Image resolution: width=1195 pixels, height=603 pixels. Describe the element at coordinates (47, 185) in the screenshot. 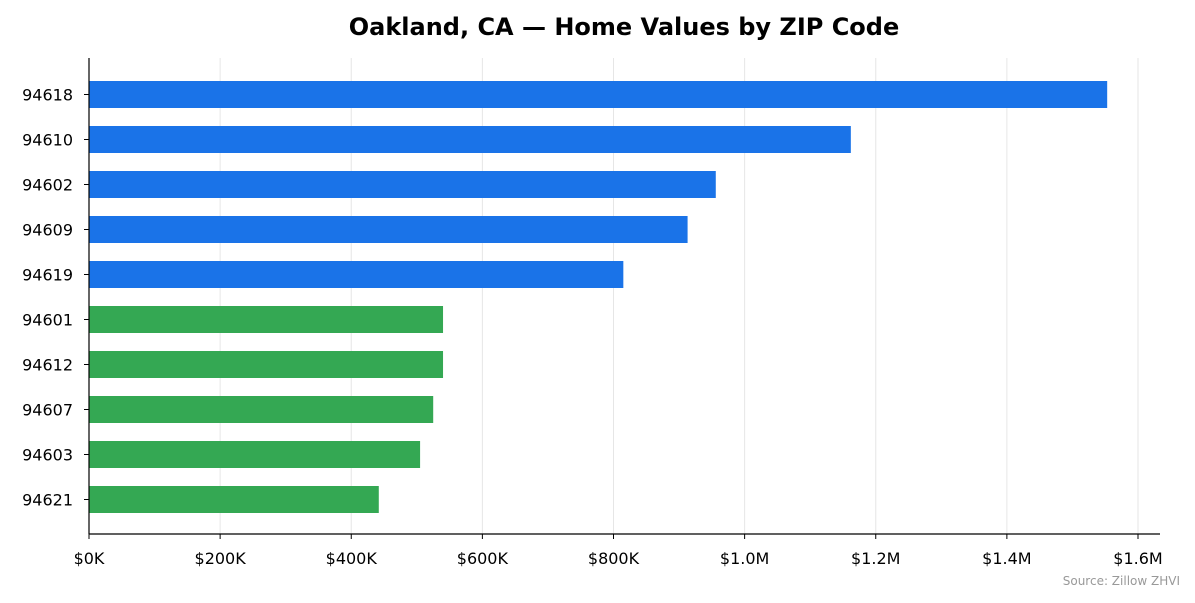

I see `y-tick-label: 94602` at that location.